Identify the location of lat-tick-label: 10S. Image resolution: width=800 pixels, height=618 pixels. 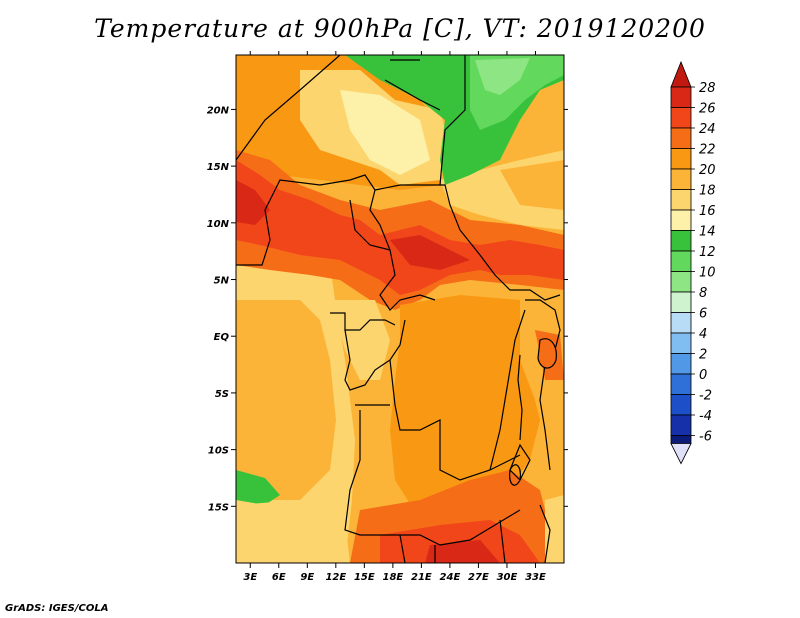
(218, 451).